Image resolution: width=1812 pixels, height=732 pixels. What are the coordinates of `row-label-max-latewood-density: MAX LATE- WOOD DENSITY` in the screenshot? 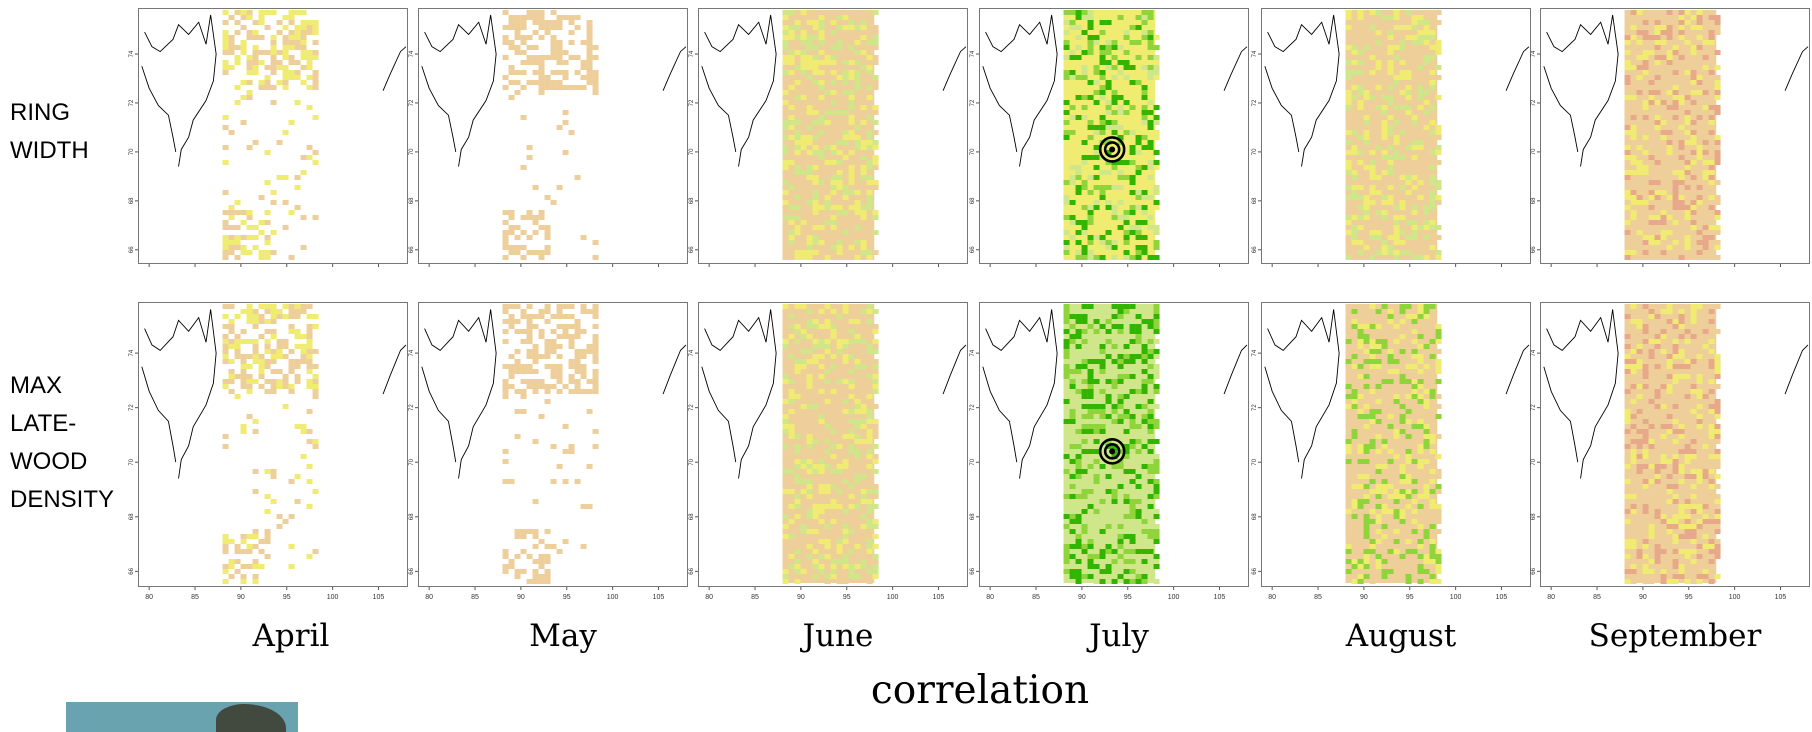 It's located at (62, 443).